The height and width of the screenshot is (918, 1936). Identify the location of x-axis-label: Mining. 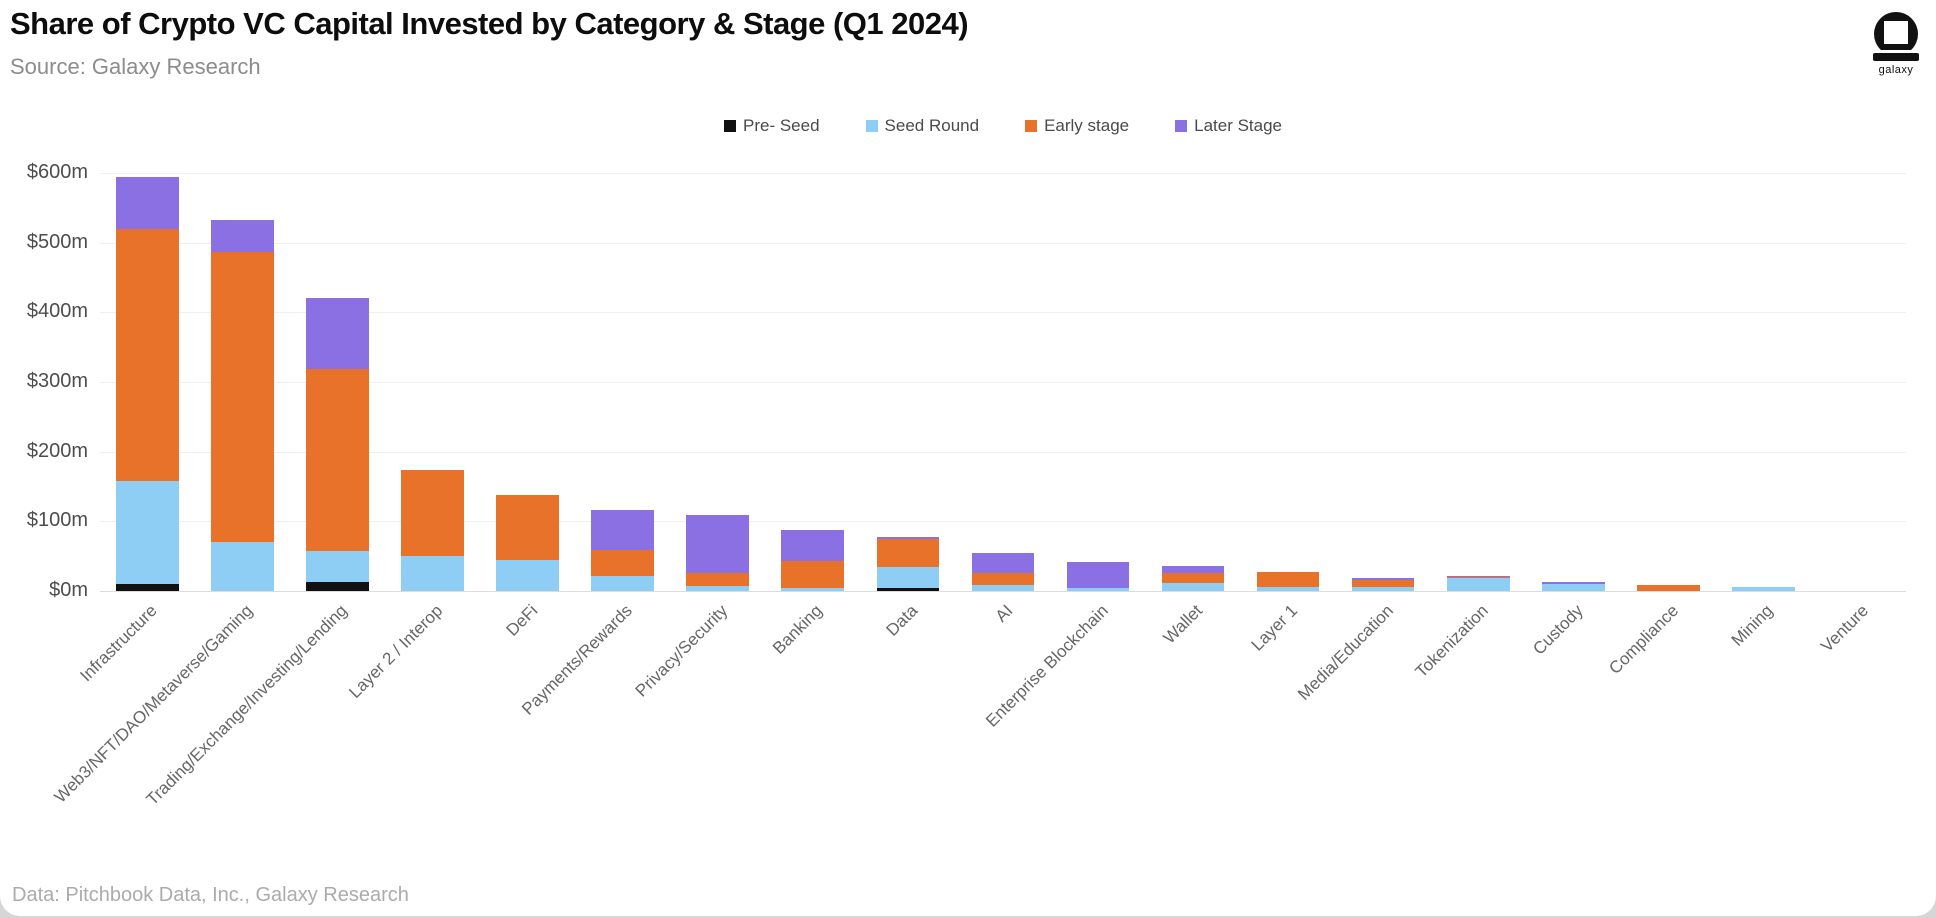
(1752, 625).